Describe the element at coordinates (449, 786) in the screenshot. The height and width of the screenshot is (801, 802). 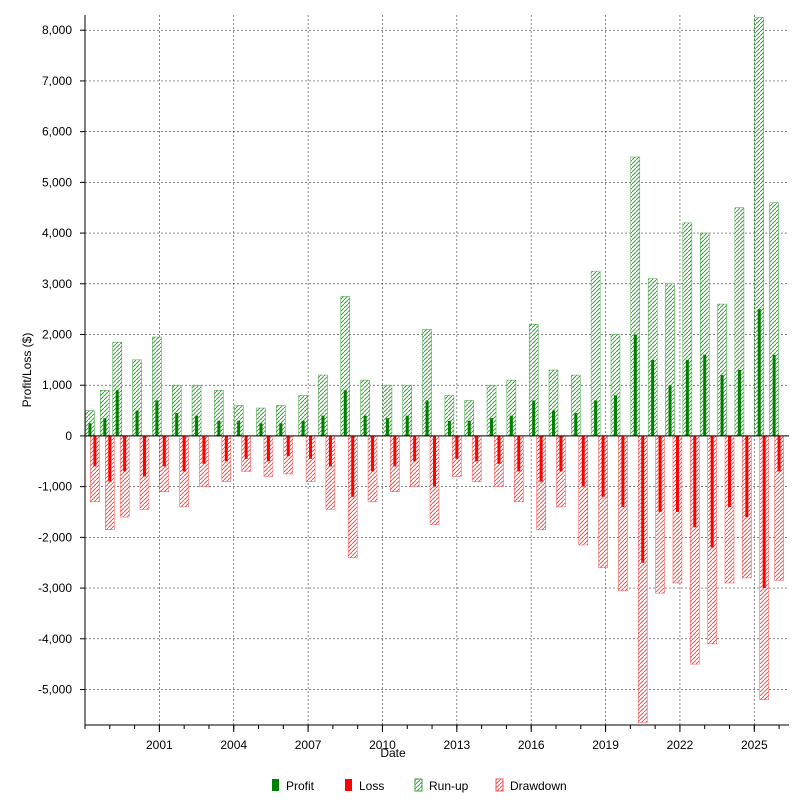
I see `legend-label: Run-up` at that location.